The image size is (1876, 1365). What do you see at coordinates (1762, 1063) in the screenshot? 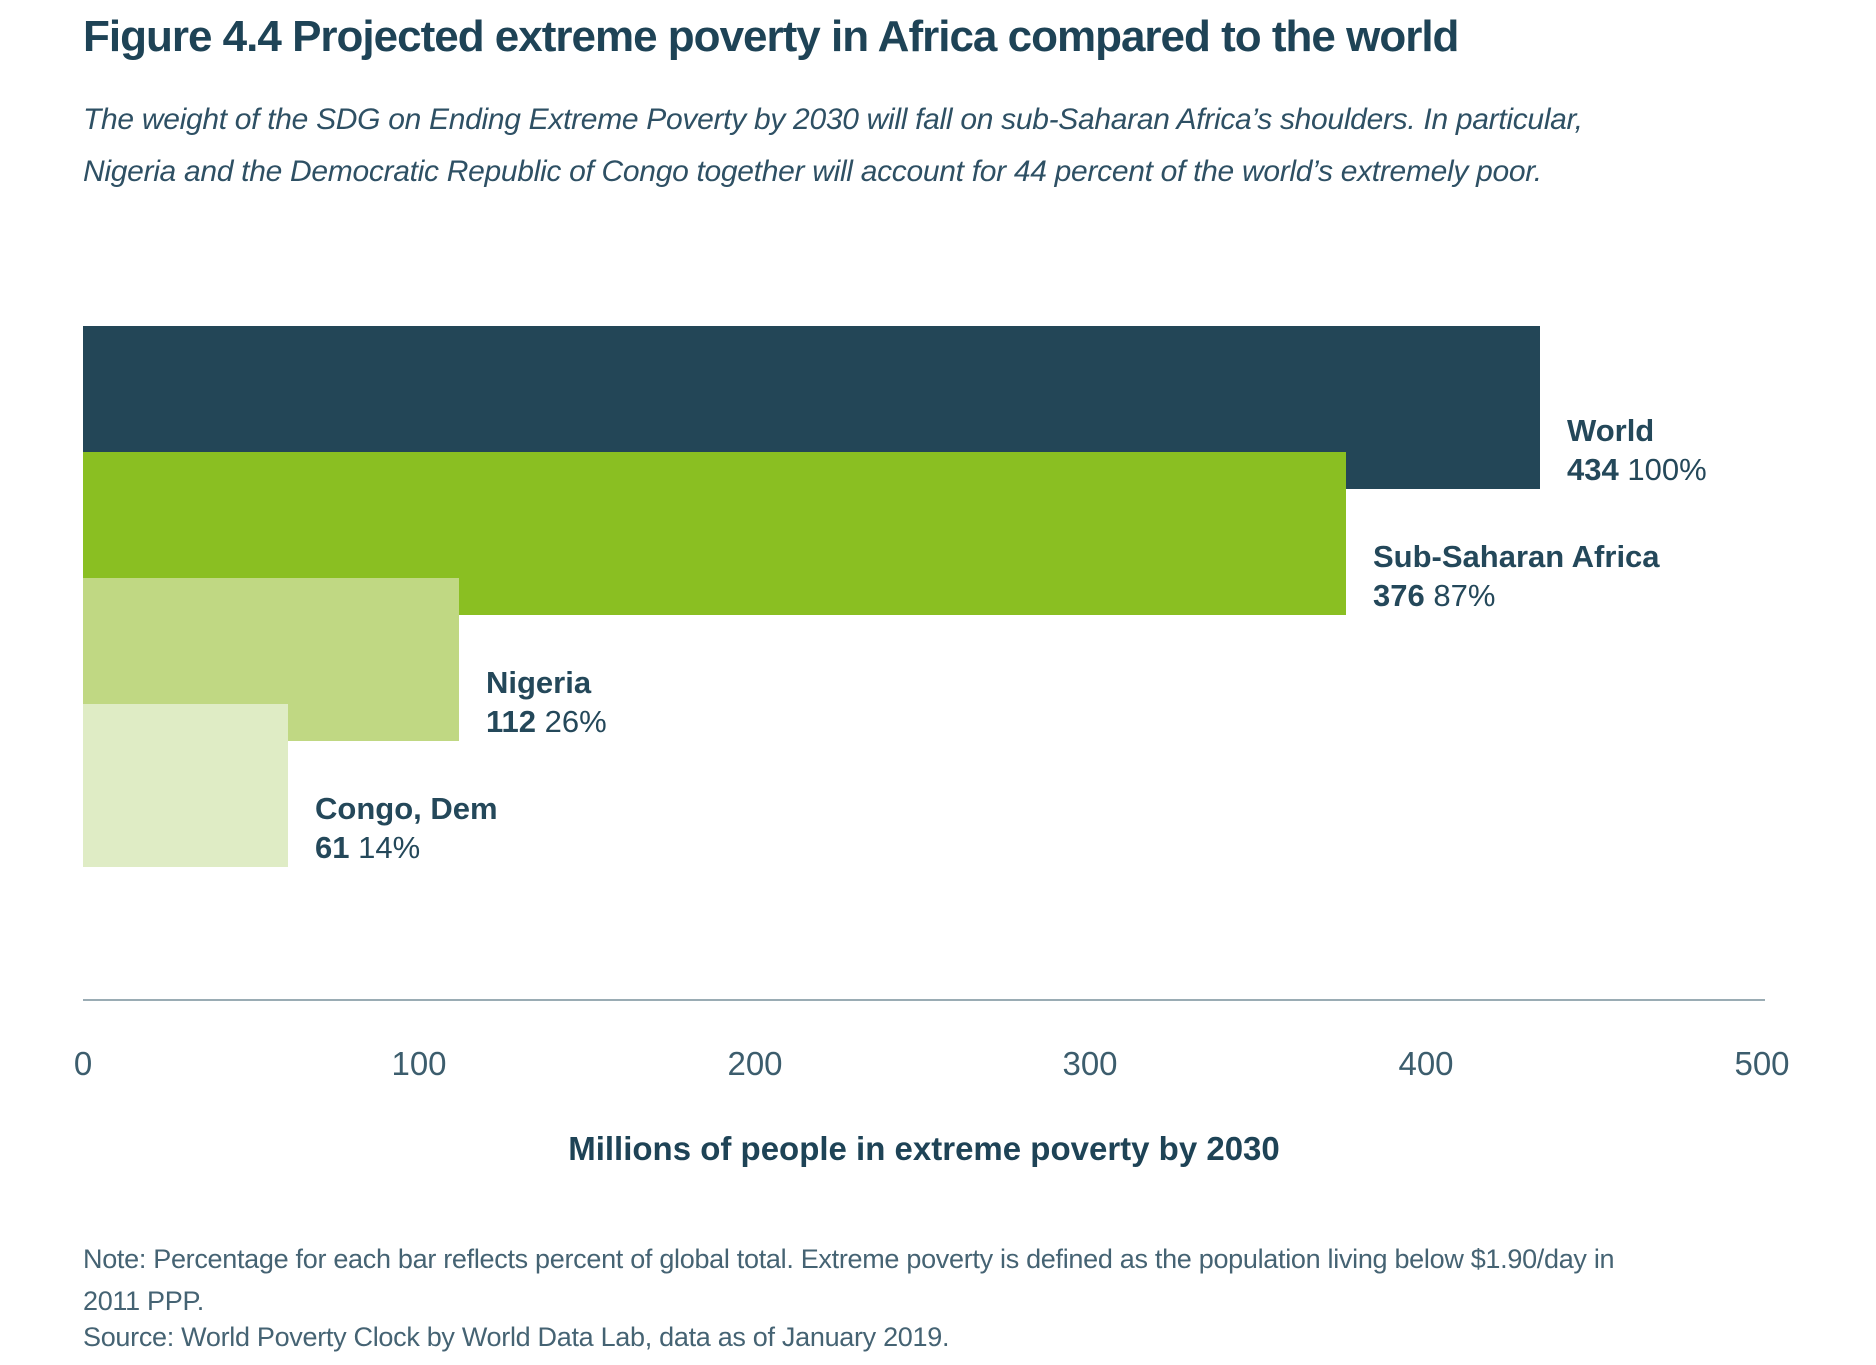
I see `x-axis-tick-500: 500` at bounding box center [1762, 1063].